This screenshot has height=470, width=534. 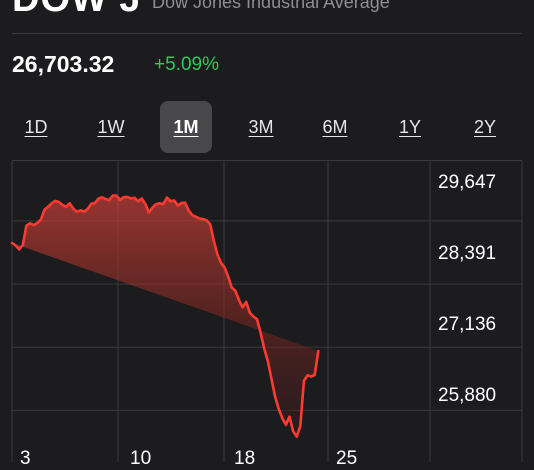 I want to click on range-tab-2y: 2Y, so click(x=485, y=126).